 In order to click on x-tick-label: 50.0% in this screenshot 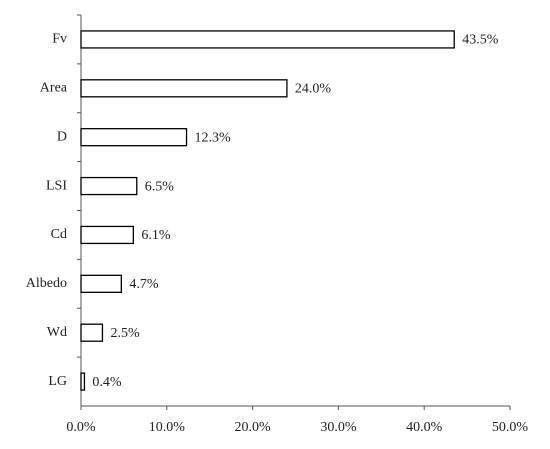, I will do `click(510, 427)`.